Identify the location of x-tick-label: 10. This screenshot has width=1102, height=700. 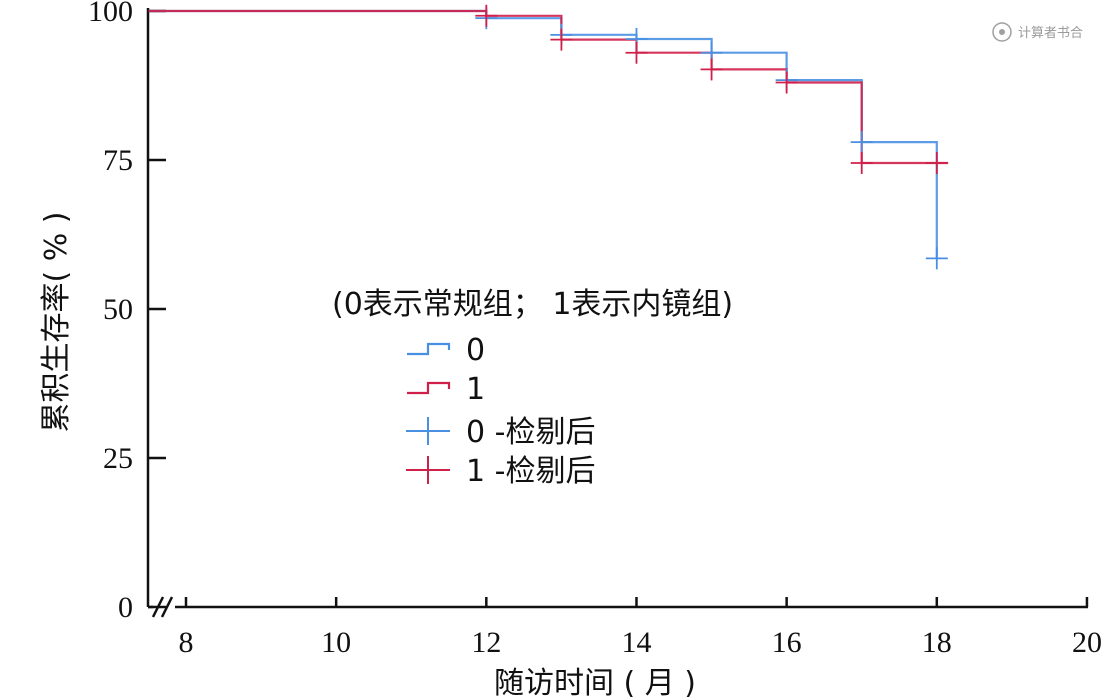
(336, 642).